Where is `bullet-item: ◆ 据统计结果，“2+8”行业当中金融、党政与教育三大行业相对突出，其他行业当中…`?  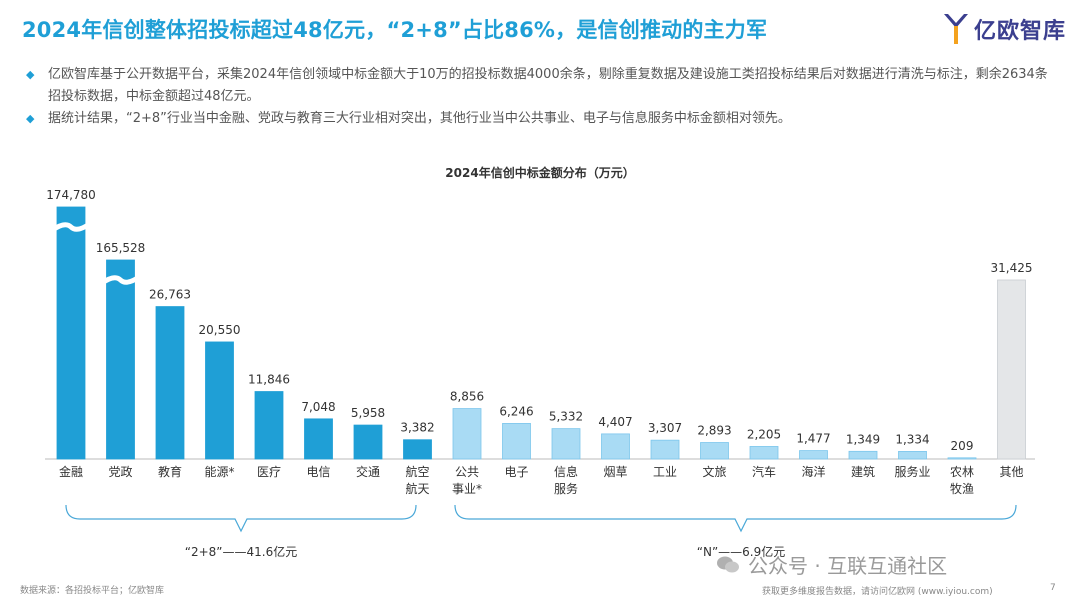
bullet-item: ◆ 据统计结果，“2+8”行业当中金融、党政与教育三大行业相对突出，其他行业当中… is located at coordinates (541, 119).